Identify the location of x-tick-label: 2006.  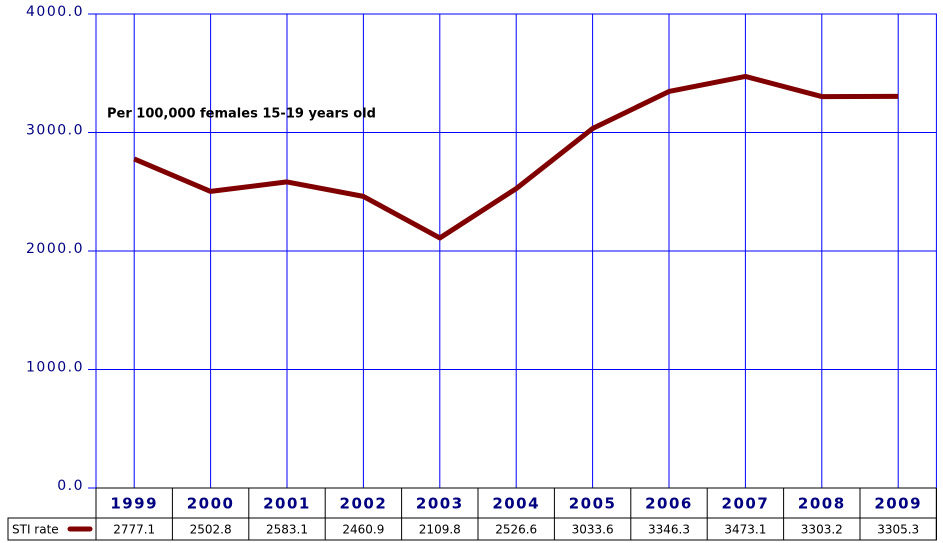
(669, 504).